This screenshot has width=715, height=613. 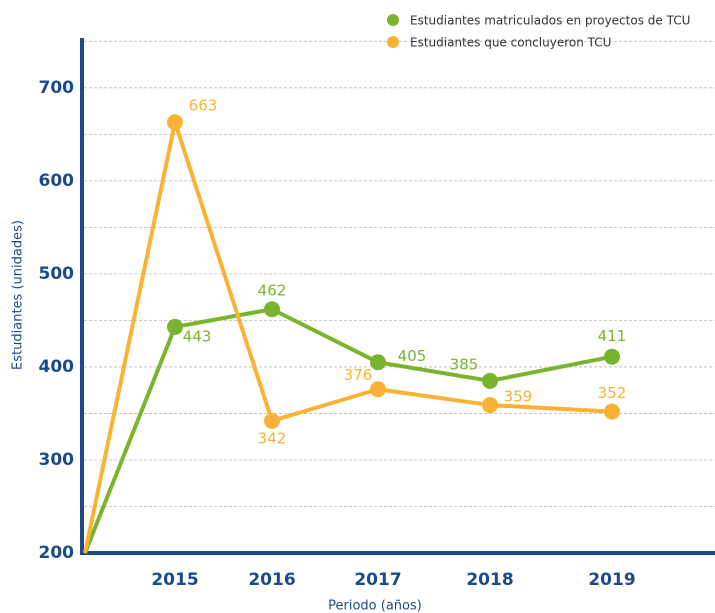 I want to click on data-label: 376, so click(x=358, y=375).